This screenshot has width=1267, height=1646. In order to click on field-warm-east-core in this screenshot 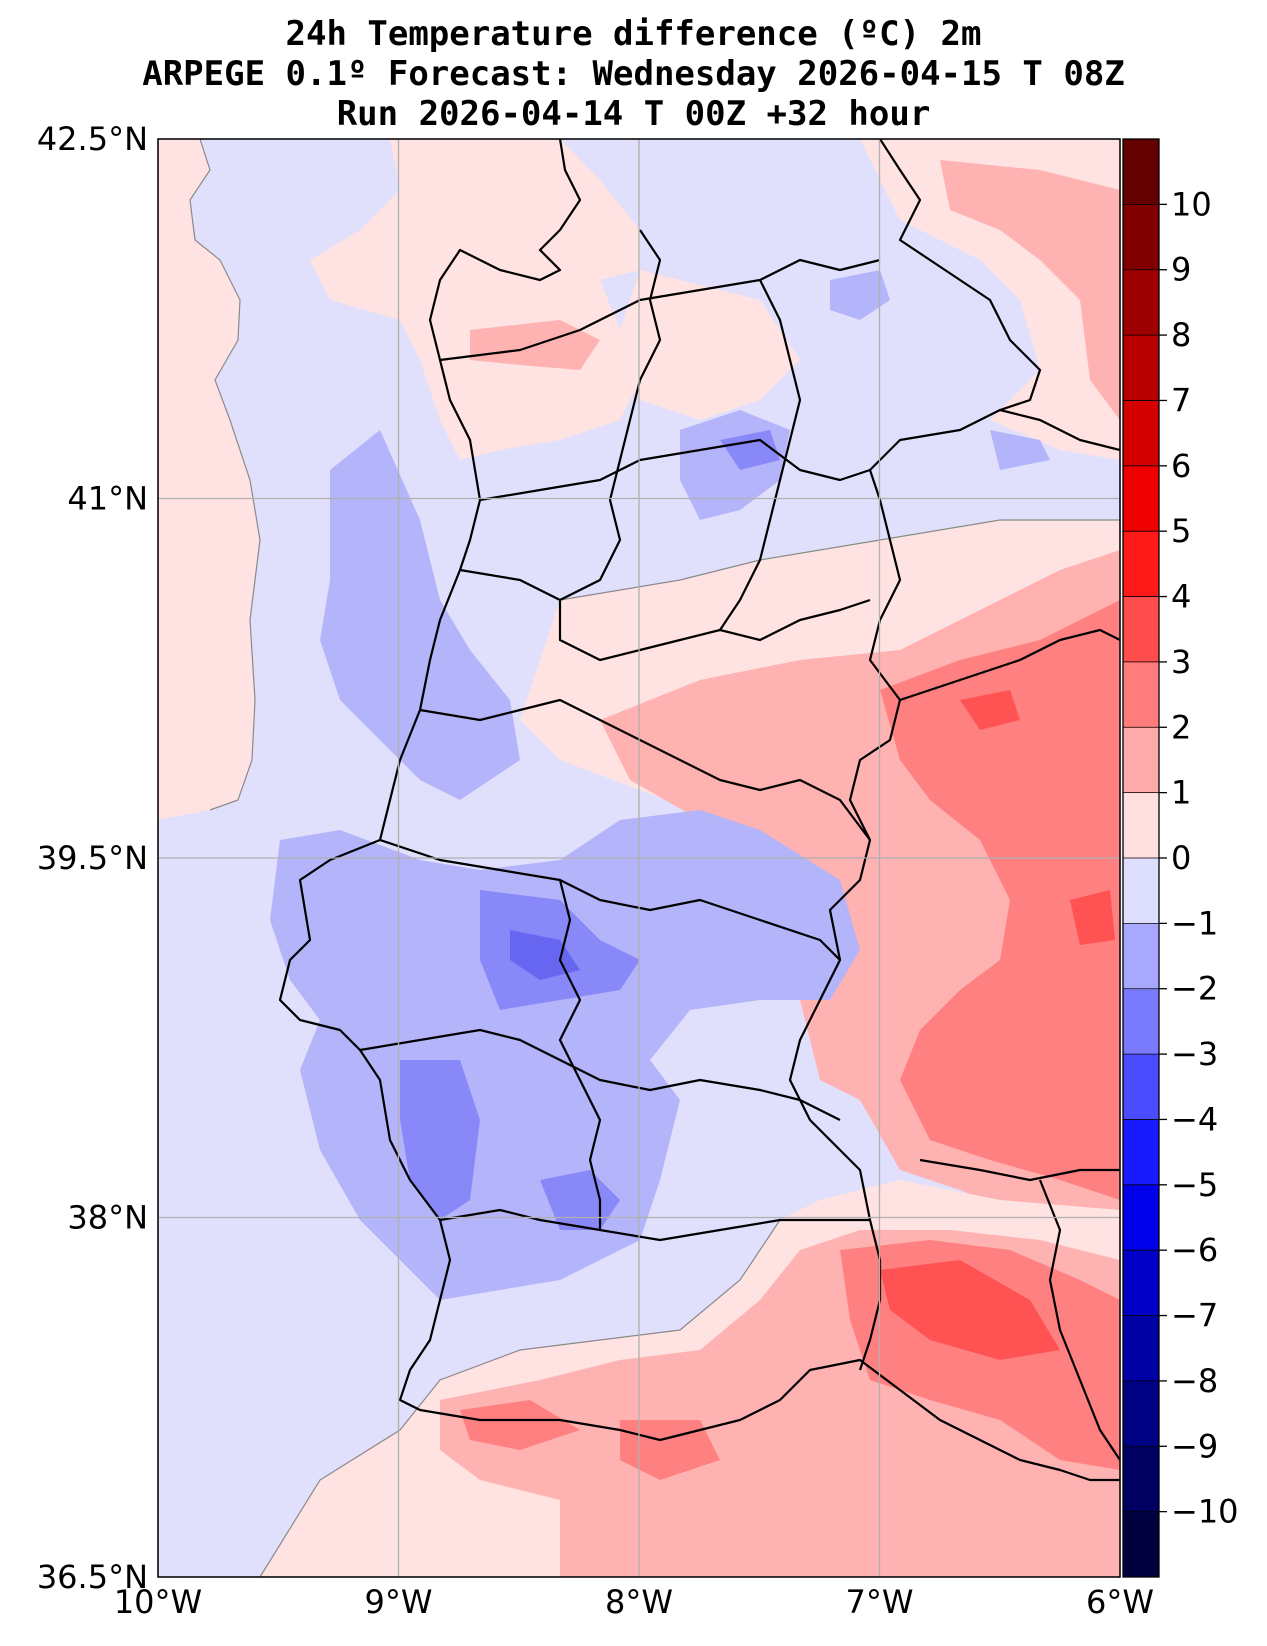, I will do `click(1000, 900)`.